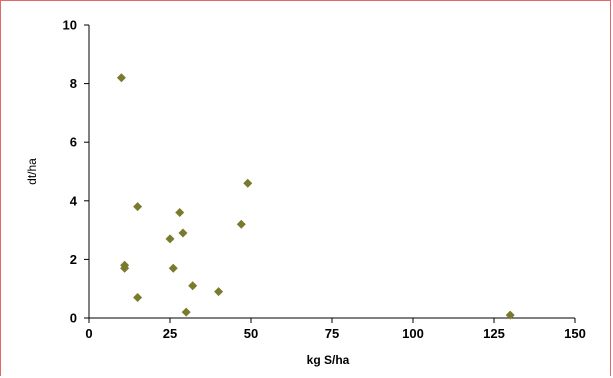 This screenshot has width=613, height=378. Describe the element at coordinates (170, 333) in the screenshot. I see `x-tick-label: 25` at that location.